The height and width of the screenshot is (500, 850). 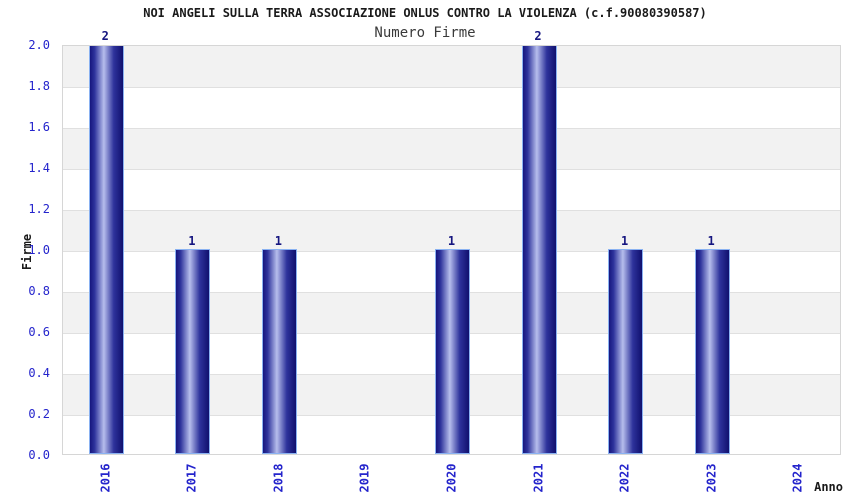 What do you see at coordinates (105, 478) in the screenshot?
I see `x-tick-label: 2016` at bounding box center [105, 478].